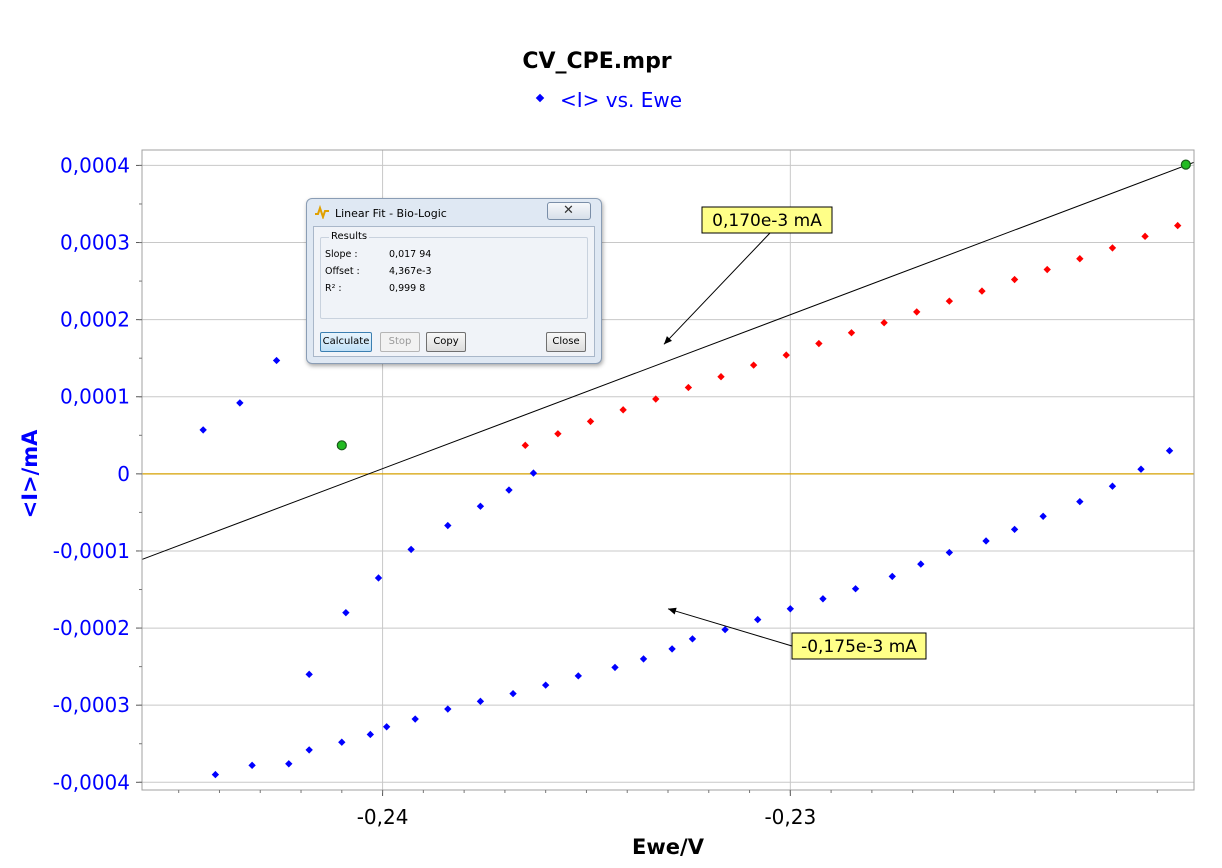 The width and height of the screenshot is (1222, 868). What do you see at coordinates (859, 647) in the screenshot?
I see `annotation-label: -0,175e-3 mA` at bounding box center [859, 647].